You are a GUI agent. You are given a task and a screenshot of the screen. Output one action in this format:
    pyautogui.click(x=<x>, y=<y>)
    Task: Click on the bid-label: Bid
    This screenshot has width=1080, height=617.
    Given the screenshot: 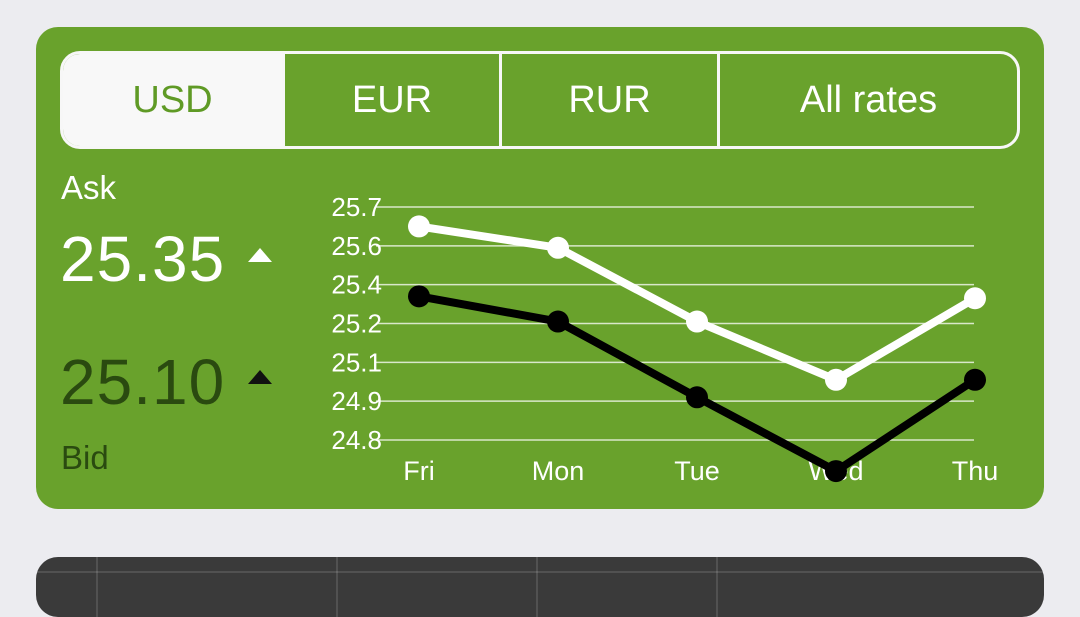 What is the action you would take?
    pyautogui.click(x=85, y=457)
    